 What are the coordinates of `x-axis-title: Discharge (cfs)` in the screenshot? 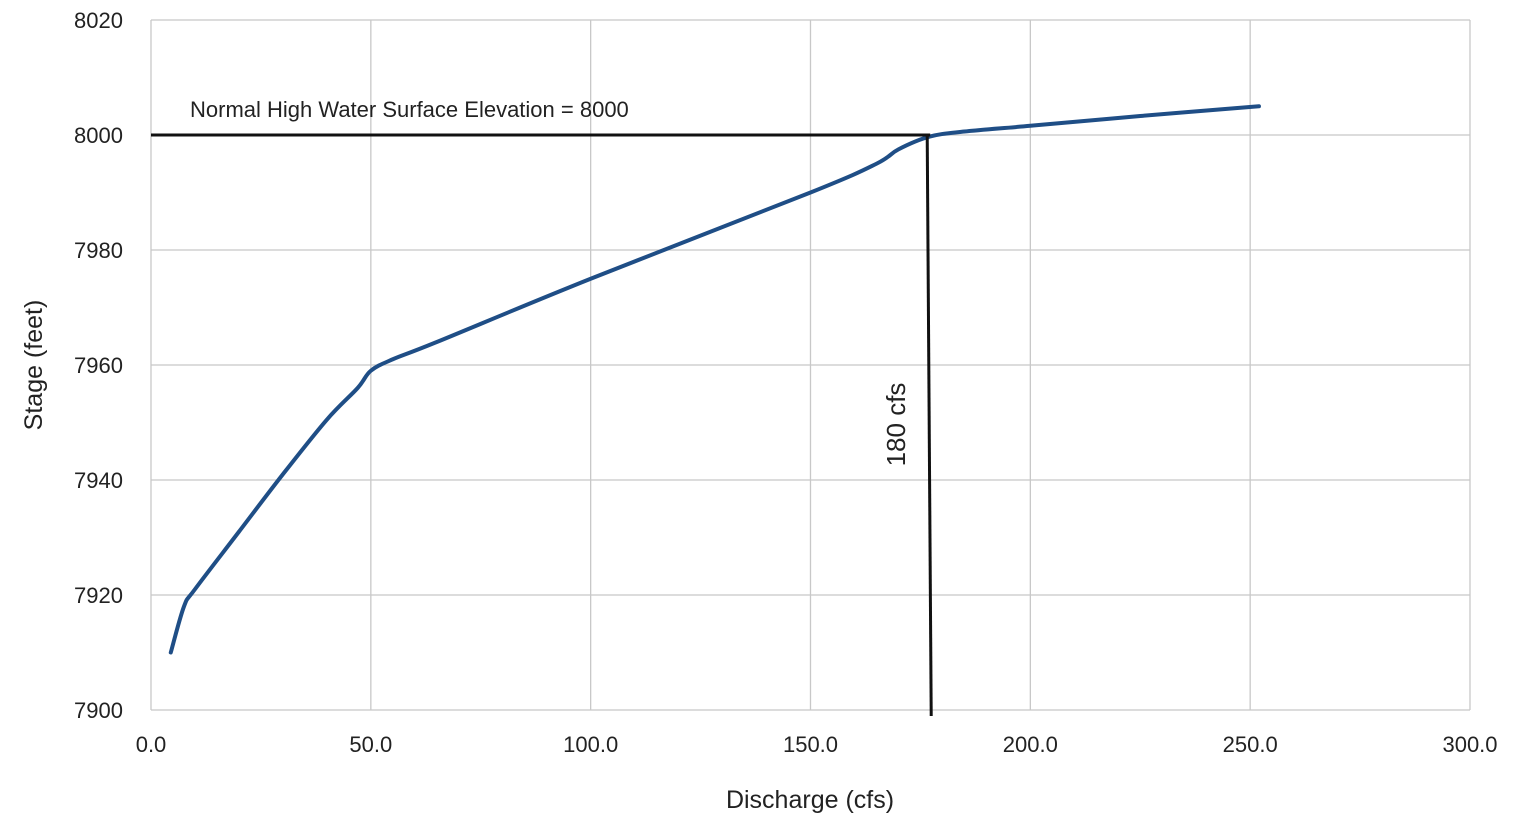 It's located at (810, 800).